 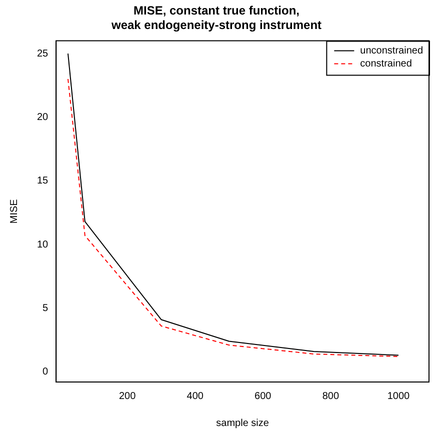 I want to click on legend-label: constrained, so click(x=386, y=64).